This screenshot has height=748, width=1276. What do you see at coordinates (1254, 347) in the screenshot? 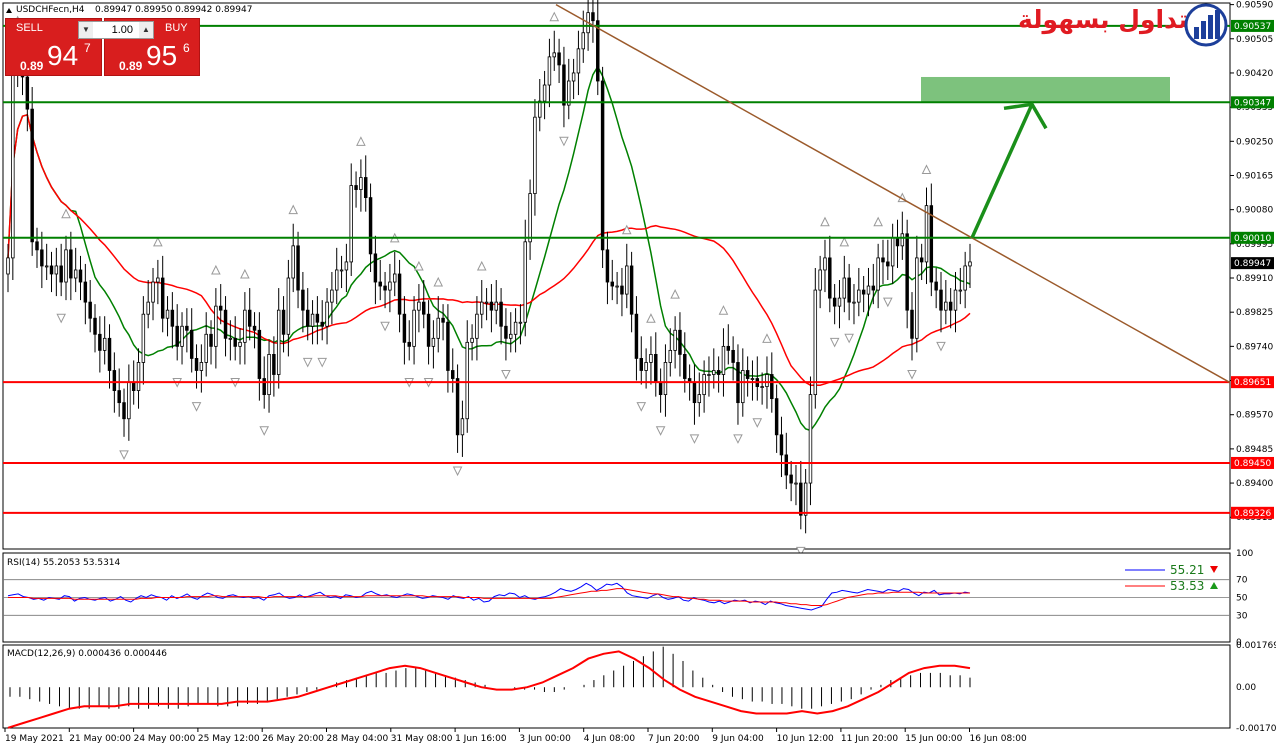
I see `price-axis-label: 0.89740` at bounding box center [1254, 347].